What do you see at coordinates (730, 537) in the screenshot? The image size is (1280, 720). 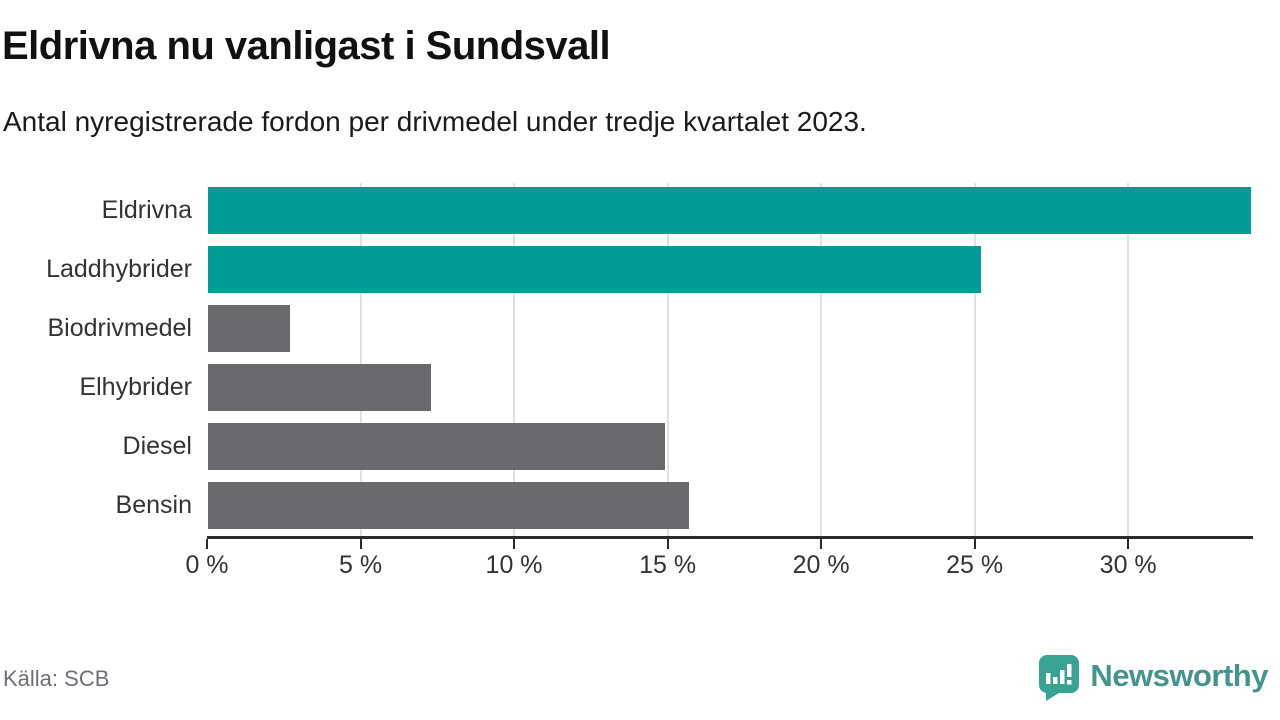 I see `x-axis-line` at bounding box center [730, 537].